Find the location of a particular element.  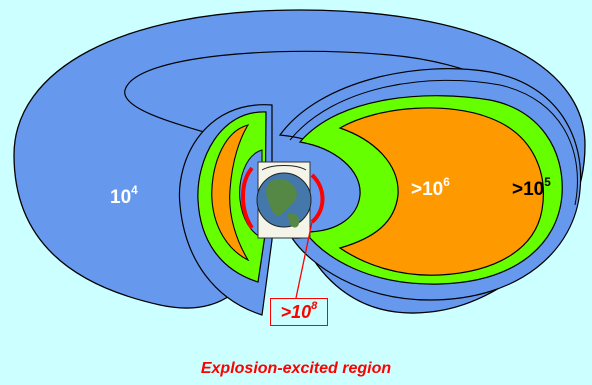

belt-edge-flux-exponent: 5 is located at coordinates (547, 182).